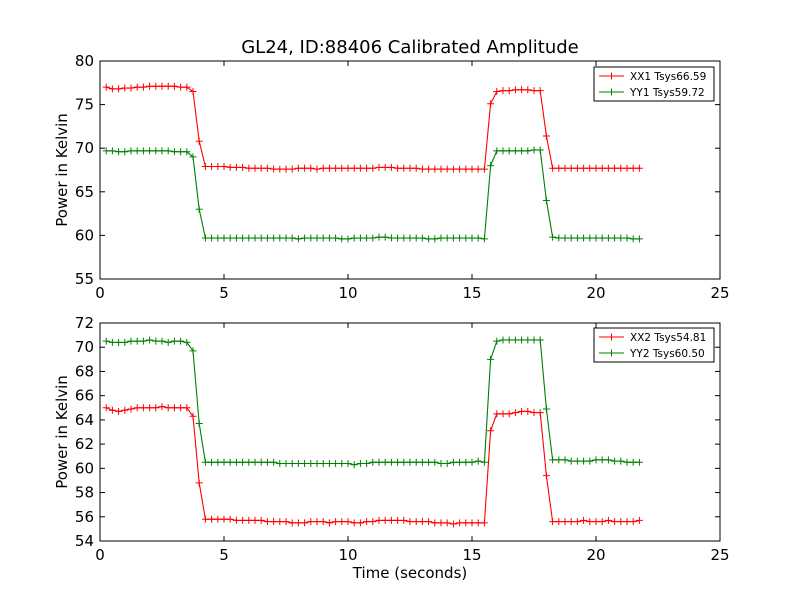  What do you see at coordinates (62, 432) in the screenshot?
I see `y-axis-label: Power in Kelvin` at bounding box center [62, 432].